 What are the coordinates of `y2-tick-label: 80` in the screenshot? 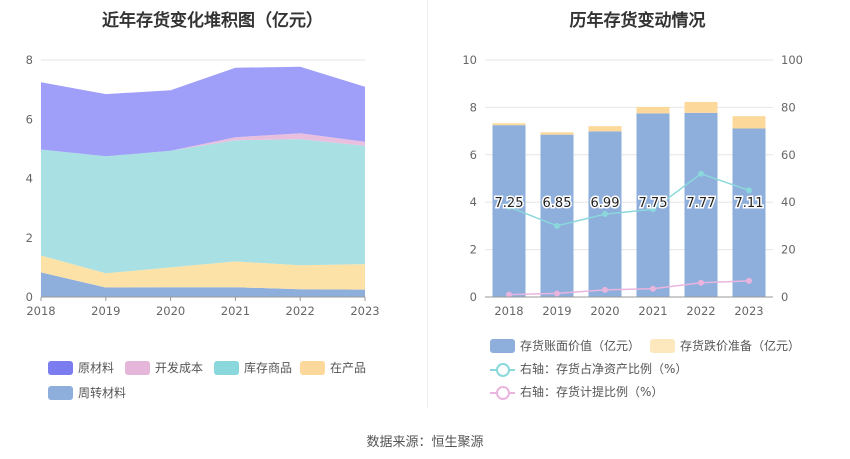 It's located at (788, 107).